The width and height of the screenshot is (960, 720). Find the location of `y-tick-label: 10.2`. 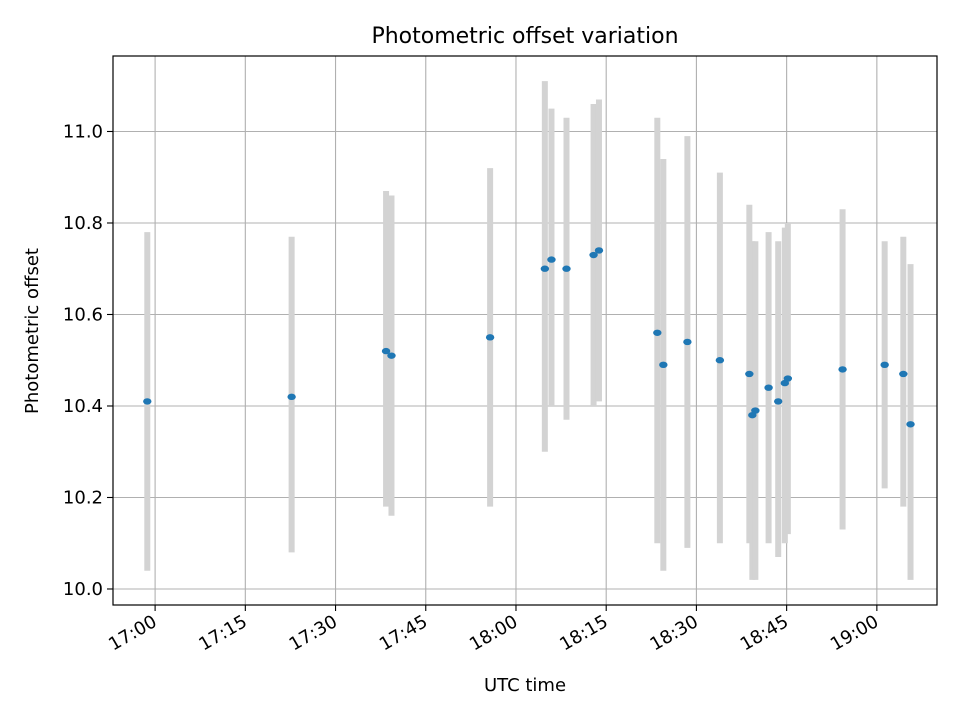

y-tick-label: 10.2 is located at coordinates (83, 497).